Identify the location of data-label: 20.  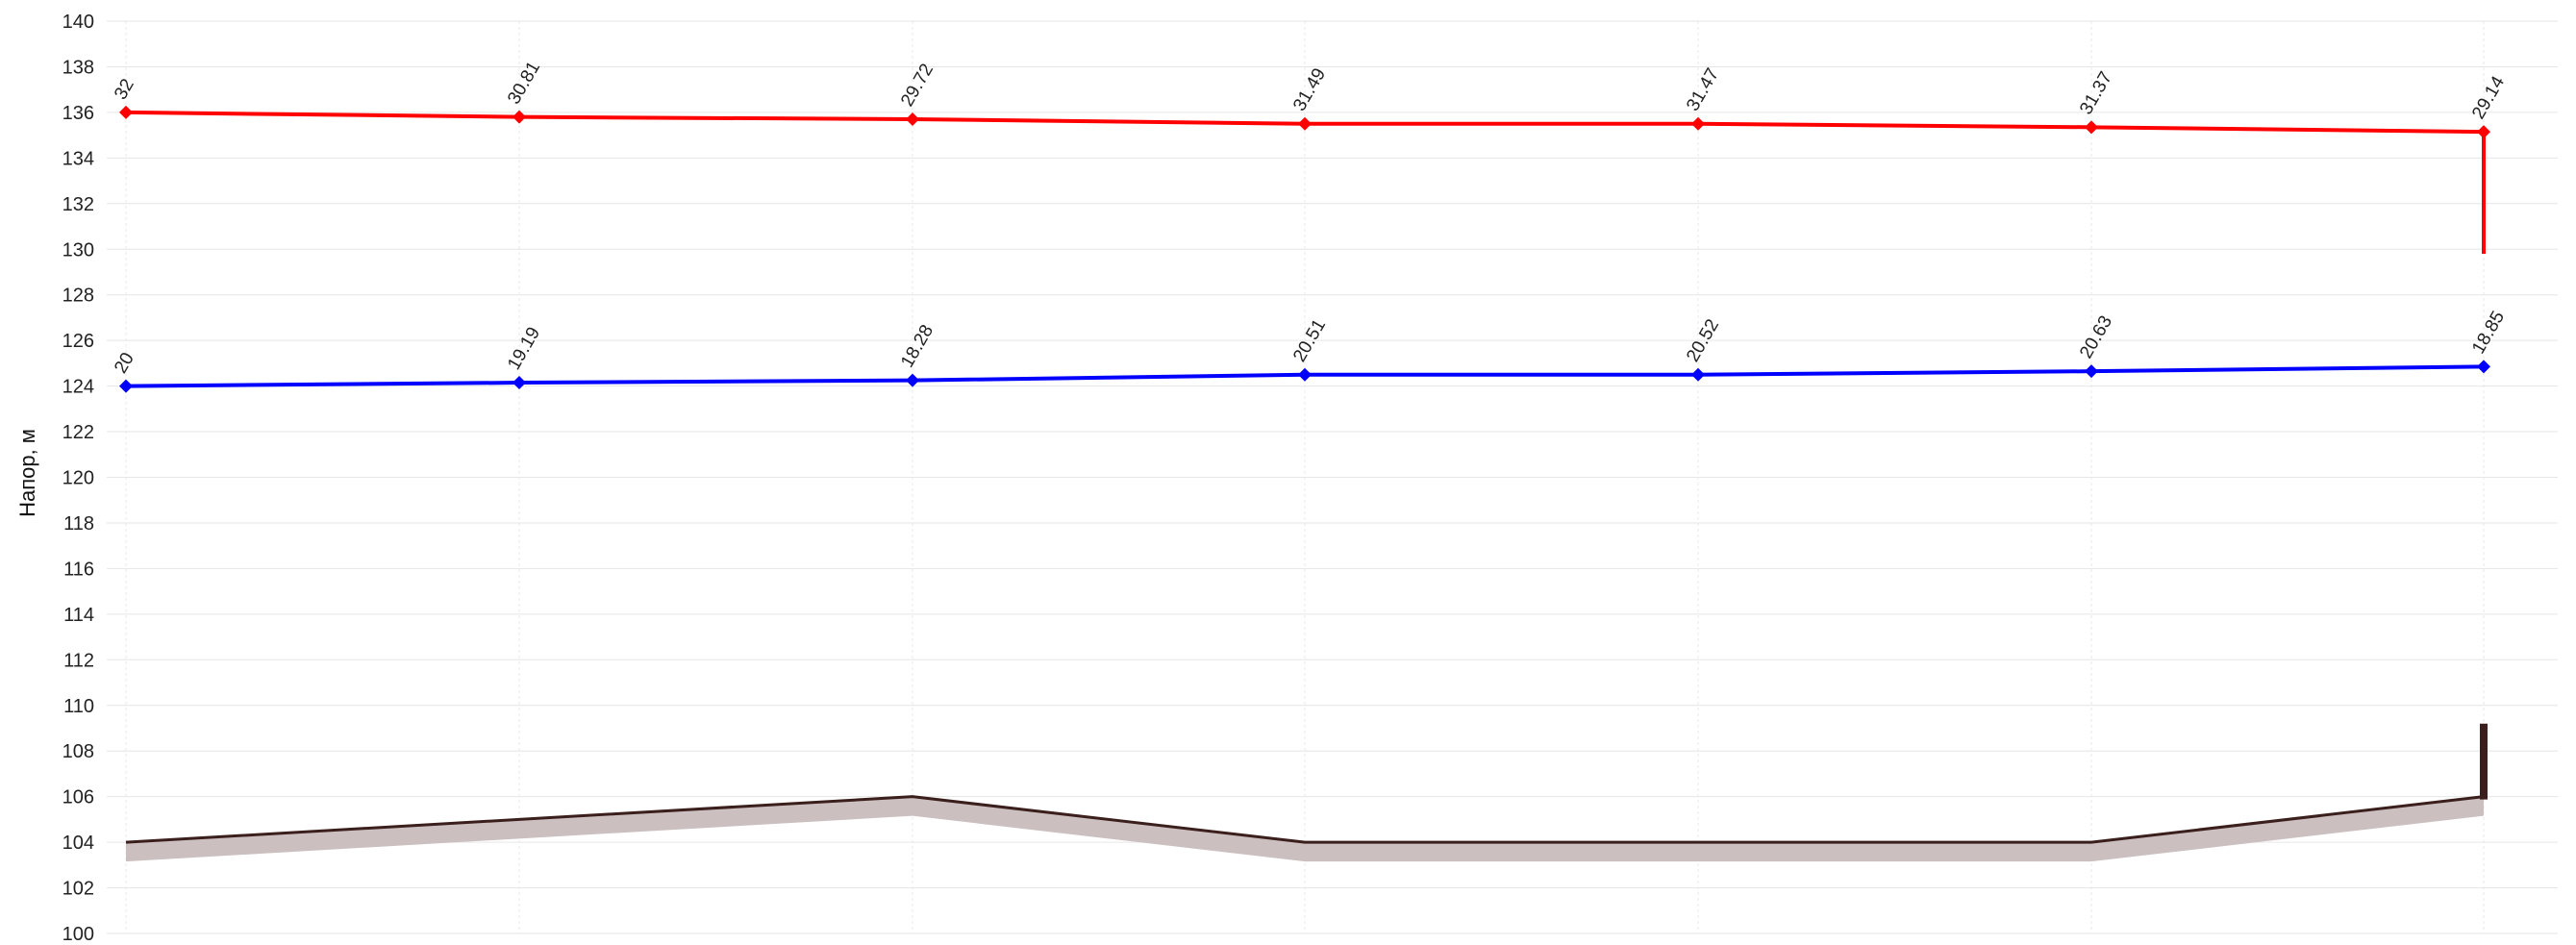
(124, 363).